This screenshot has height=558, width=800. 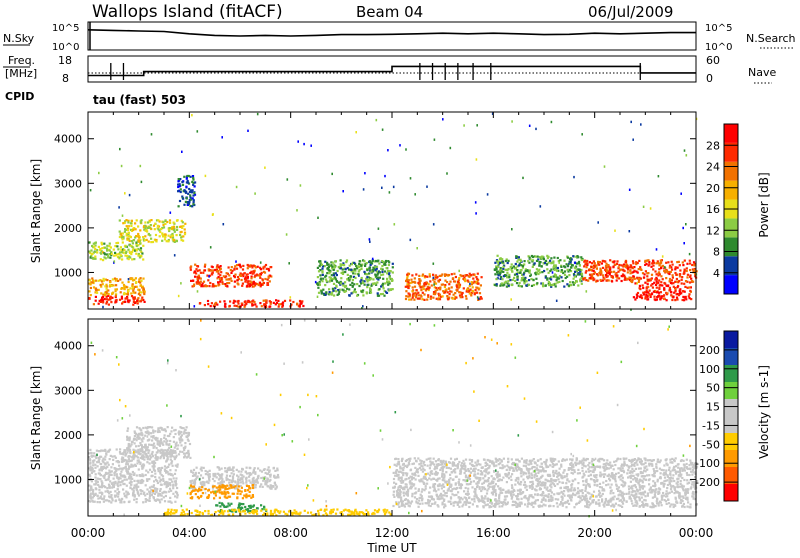 I want to click on date-label: 06/Jul/2009, so click(x=630, y=12).